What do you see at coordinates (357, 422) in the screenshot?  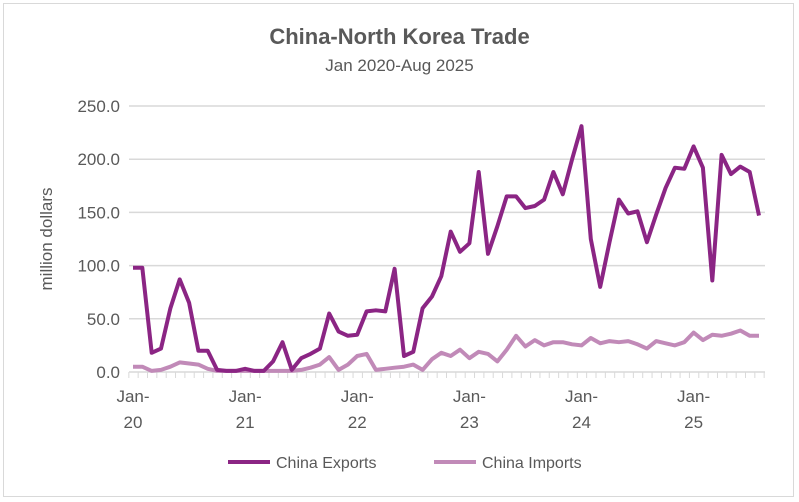 I see `x-tick-label: 22` at bounding box center [357, 422].